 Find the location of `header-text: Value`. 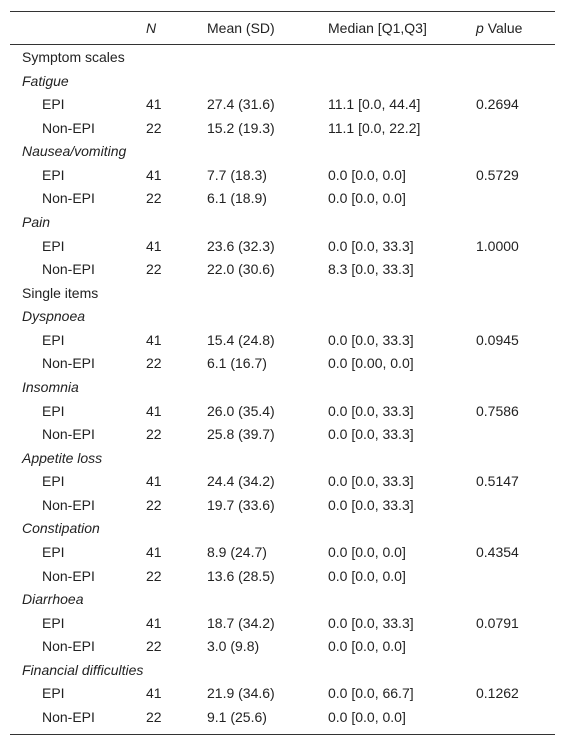

header-text: Value is located at coordinates (505, 28).